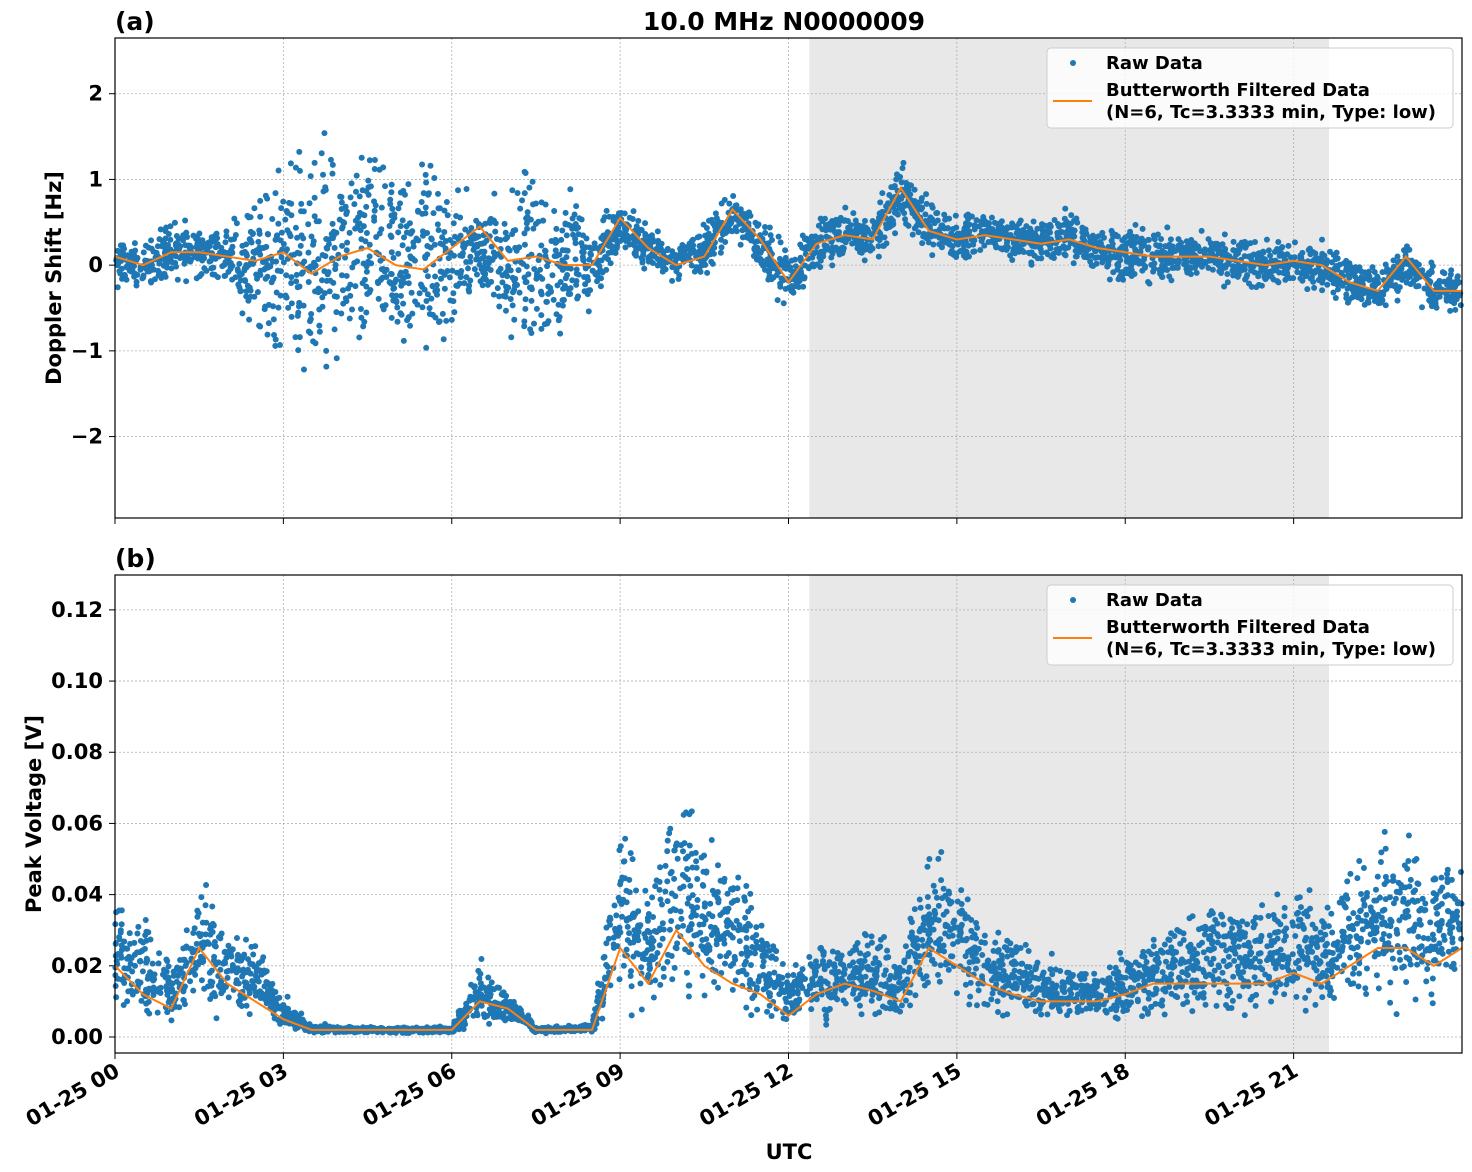 This screenshot has width=1472, height=1172. I want to click on panel-a-label: (a), so click(135, 21).